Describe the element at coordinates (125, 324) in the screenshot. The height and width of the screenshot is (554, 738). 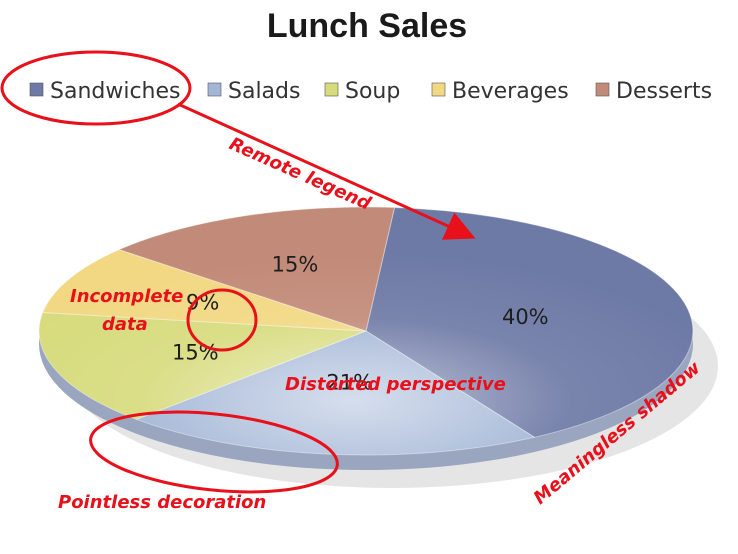
I see `incomplete-data-annotation-line2: data` at that location.